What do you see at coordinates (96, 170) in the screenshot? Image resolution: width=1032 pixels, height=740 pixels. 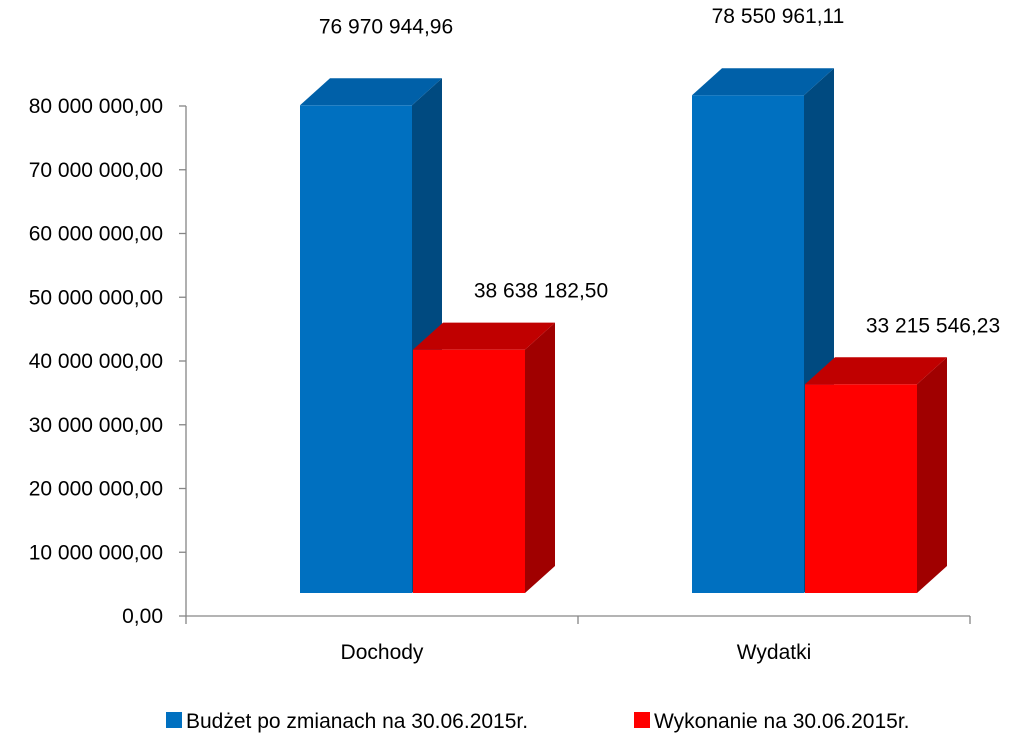 I see `y-tick-label: 70 000 000,00` at bounding box center [96, 170].